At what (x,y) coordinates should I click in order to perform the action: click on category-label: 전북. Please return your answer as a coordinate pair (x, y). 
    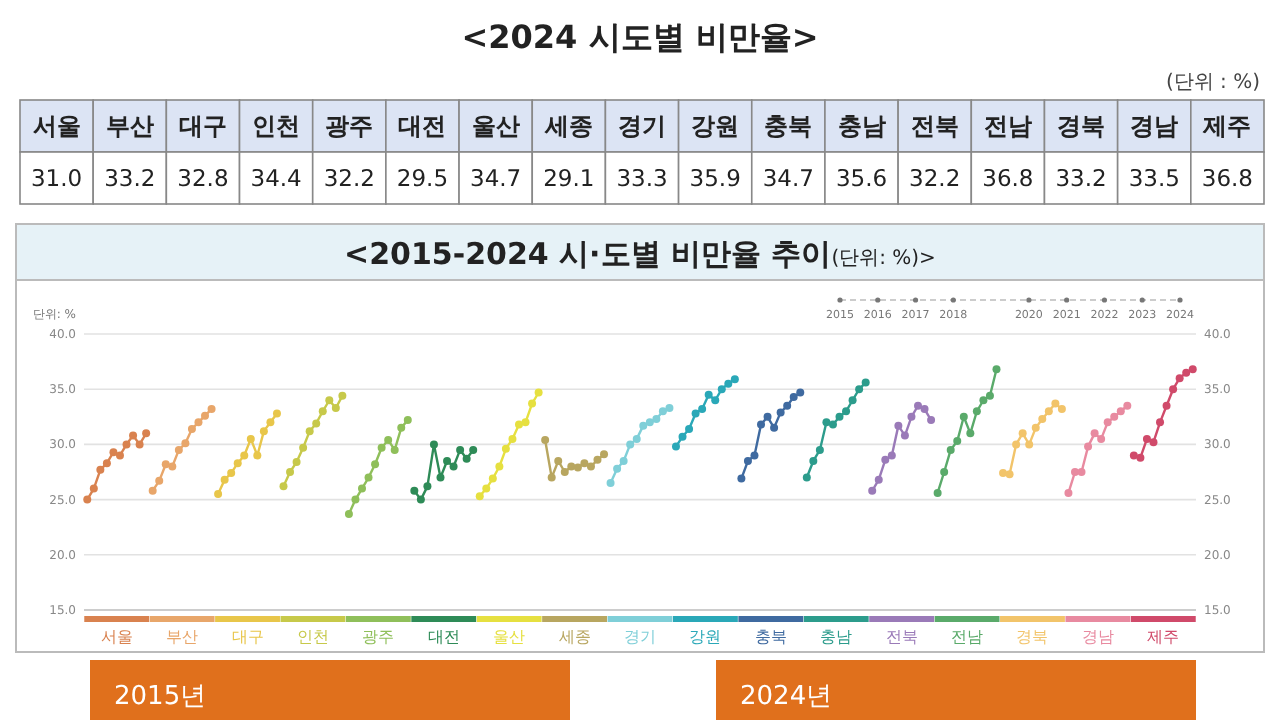
    Looking at the image, I should click on (934, 126).